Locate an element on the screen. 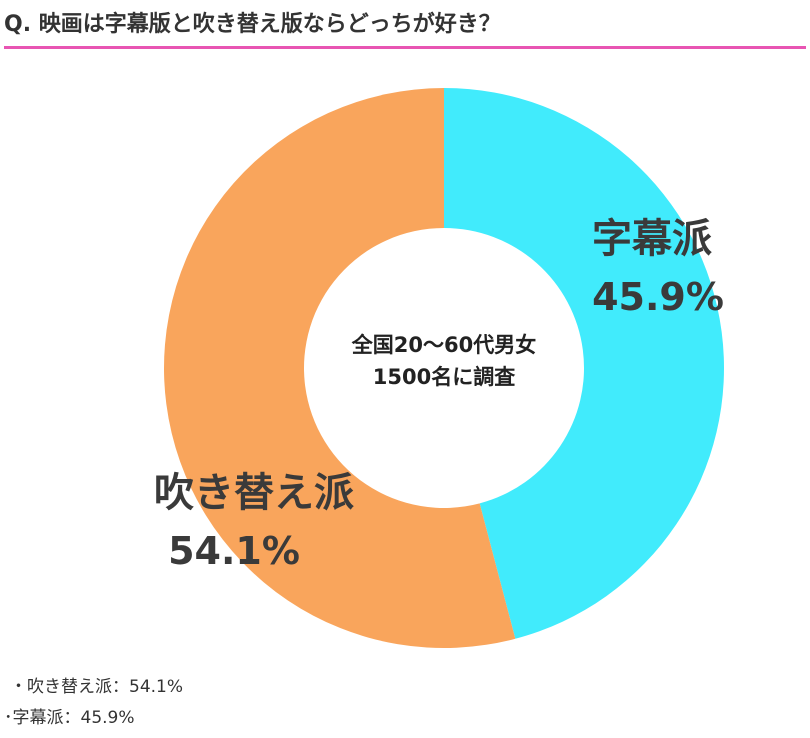  slice-subtitles-value-label: 45.9% is located at coordinates (658, 297).